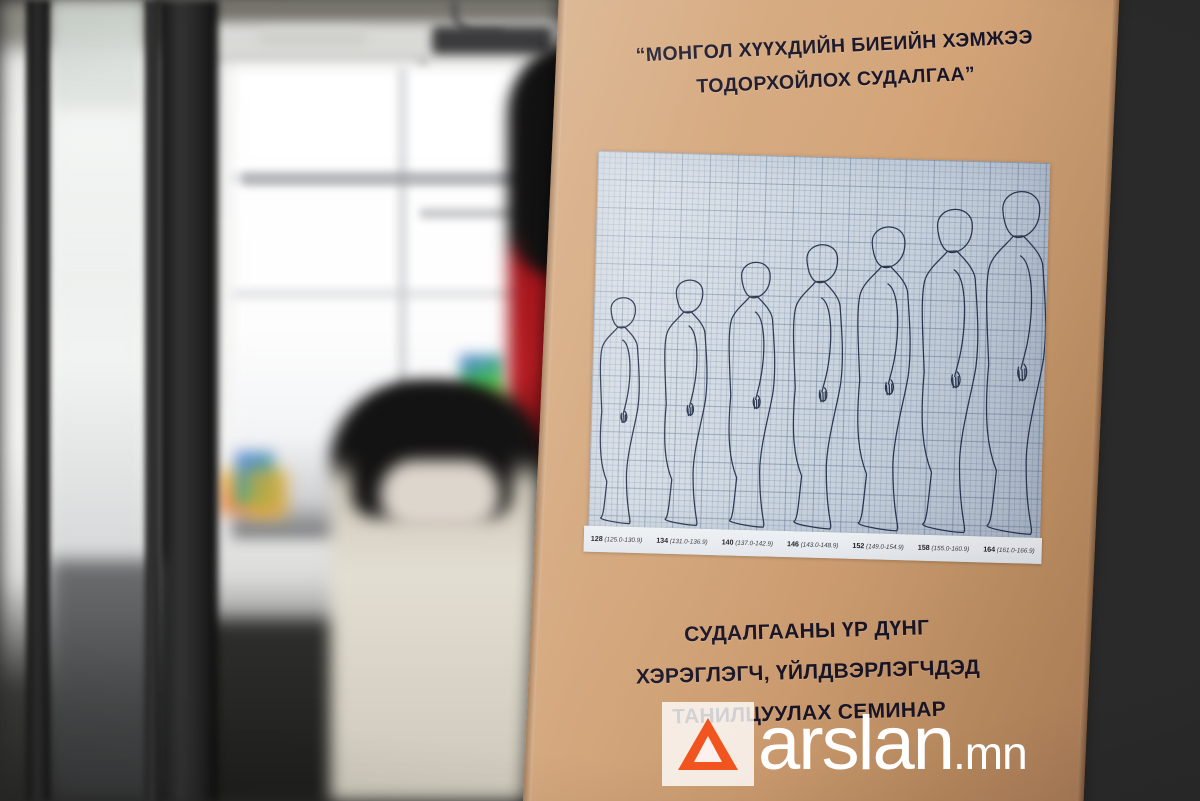 The height and width of the screenshot is (801, 1200). Describe the element at coordinates (38, 400) in the screenshot. I see `door-frame-left` at that location.